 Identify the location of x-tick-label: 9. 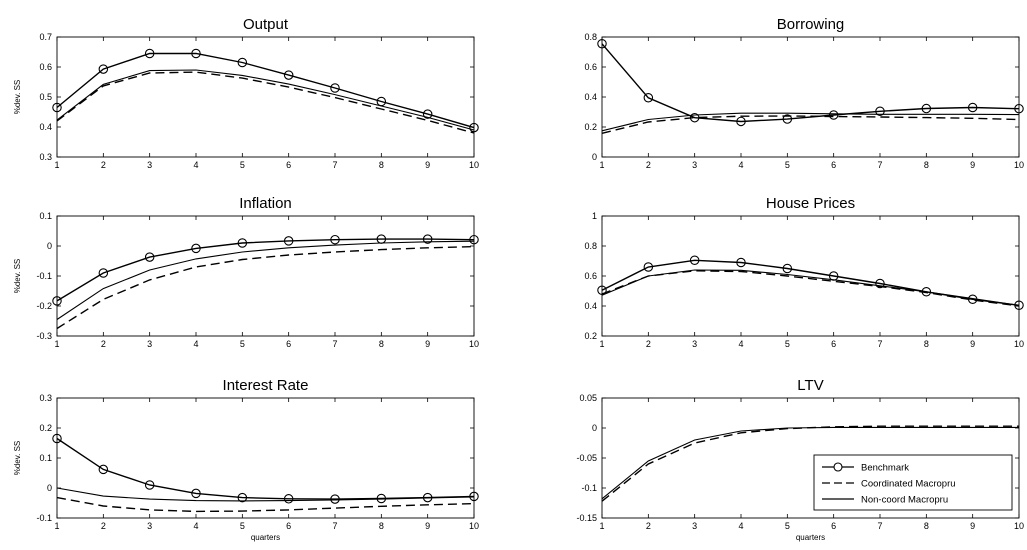
(972, 344).